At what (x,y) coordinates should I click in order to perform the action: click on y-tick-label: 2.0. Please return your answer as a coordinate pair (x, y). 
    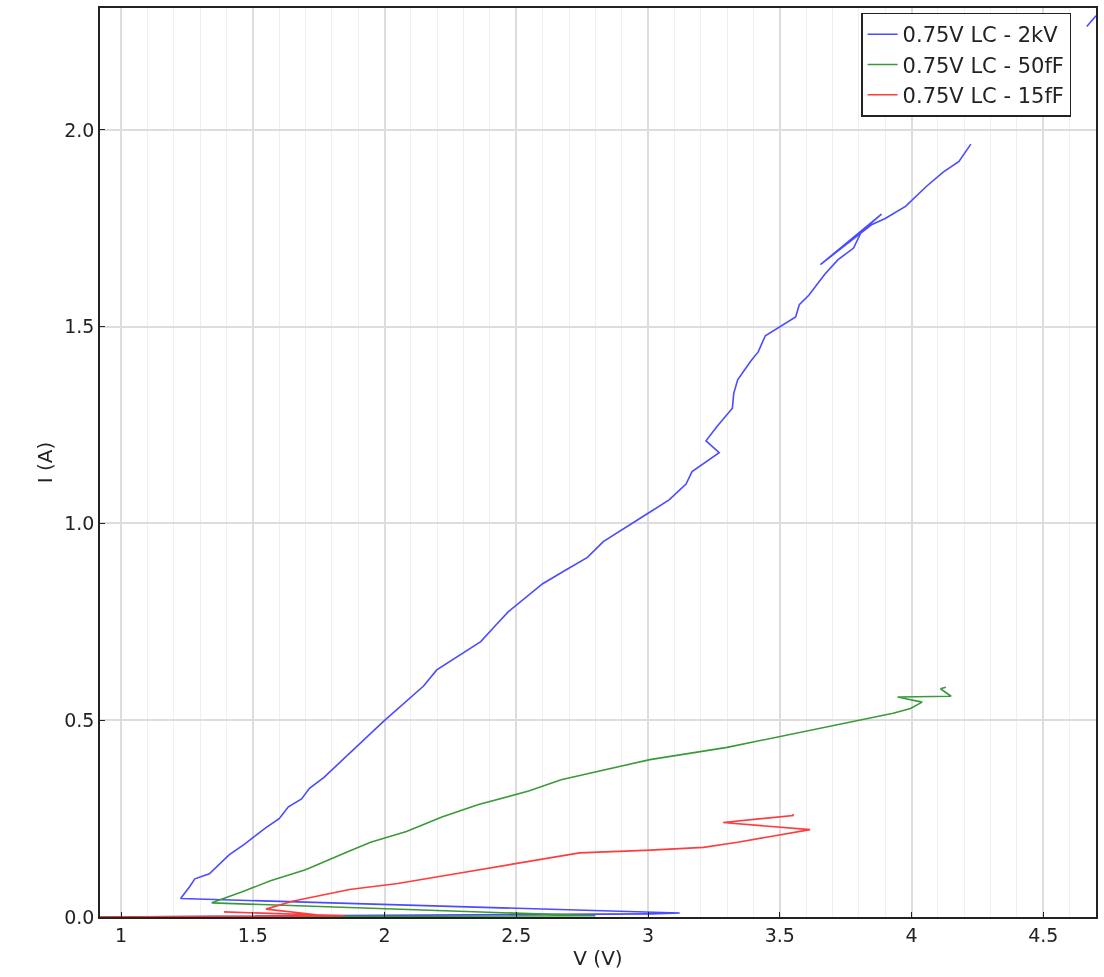
    Looking at the image, I should click on (79, 129).